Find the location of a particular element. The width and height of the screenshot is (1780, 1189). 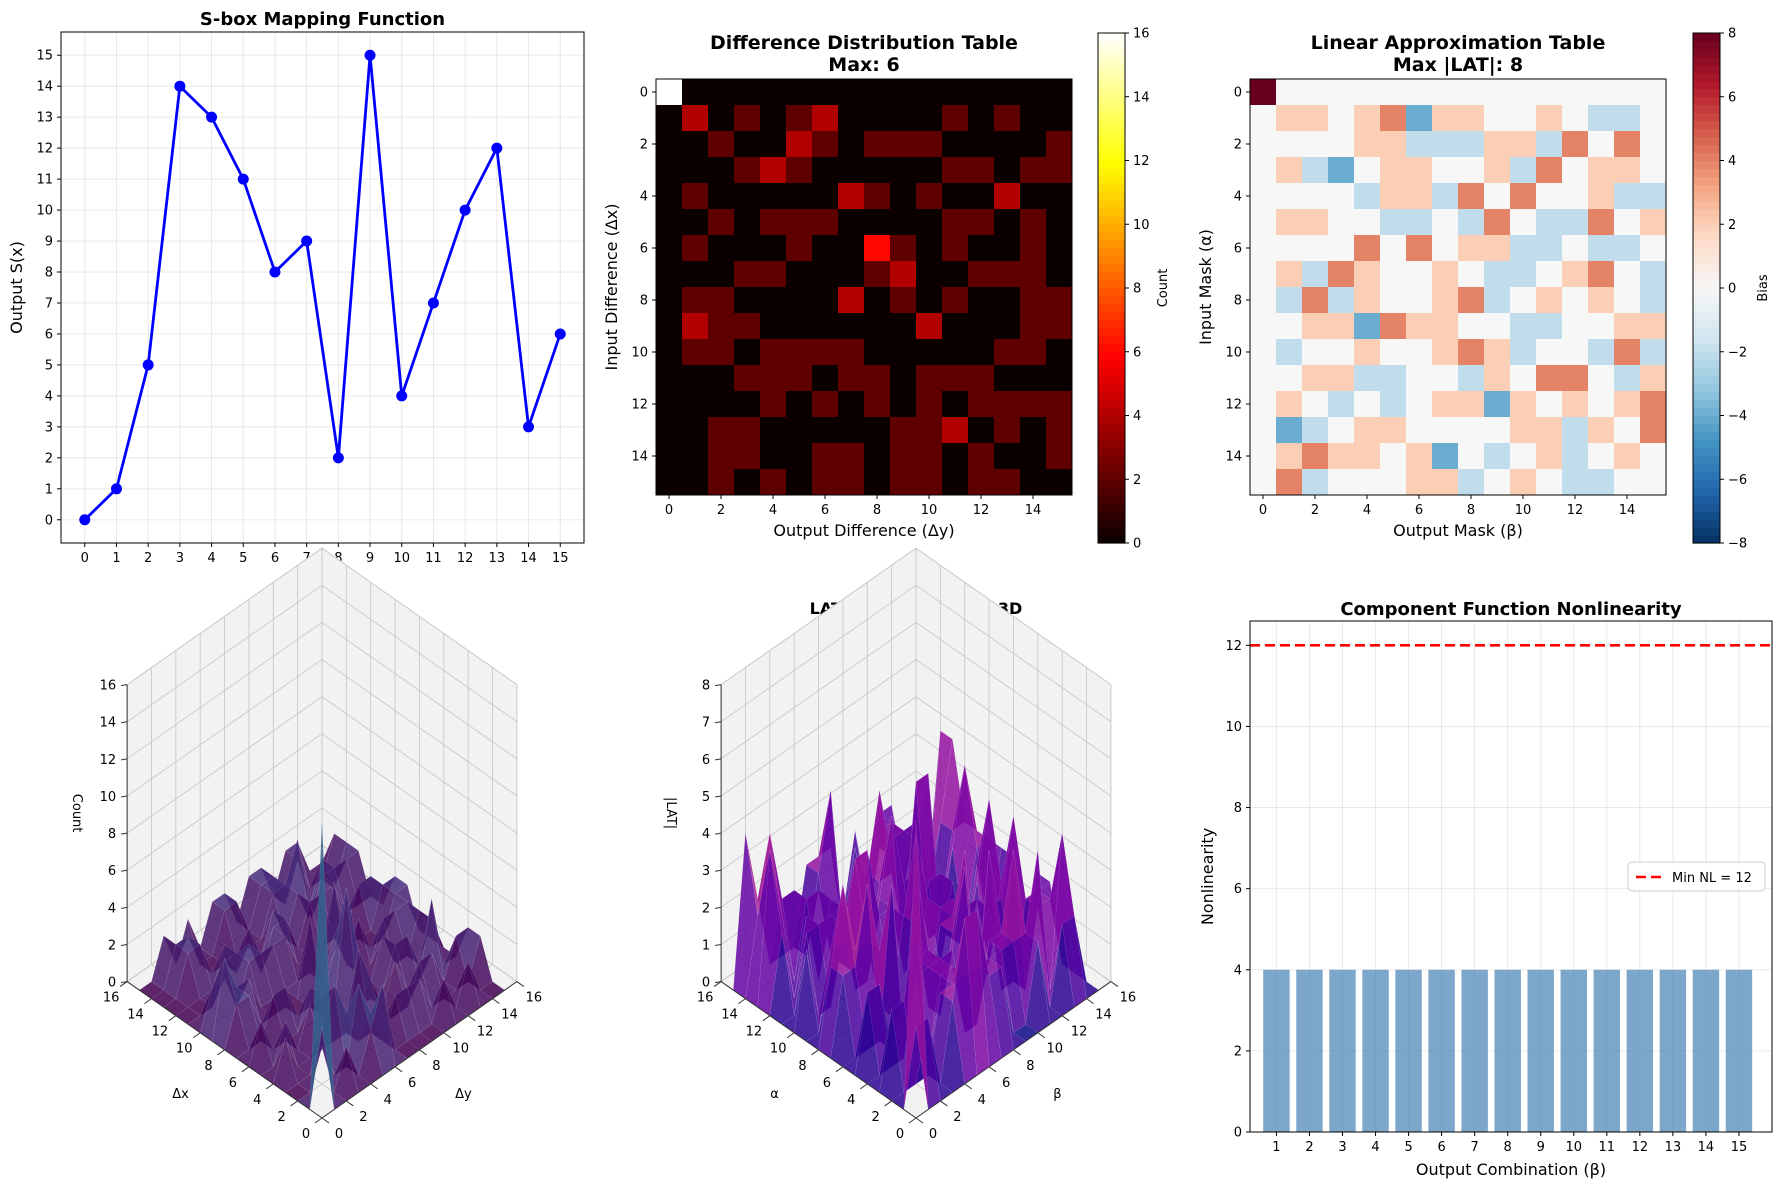

nl-y-tick: 8 is located at coordinates (1238, 808).